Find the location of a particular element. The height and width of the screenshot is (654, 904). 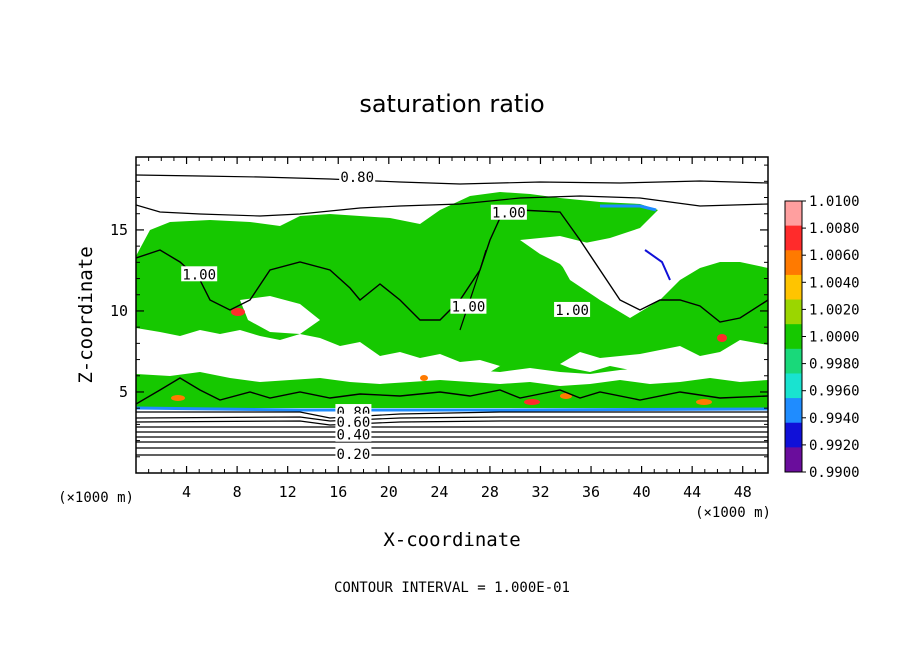

x-tick-label: 48 is located at coordinates (743, 492).